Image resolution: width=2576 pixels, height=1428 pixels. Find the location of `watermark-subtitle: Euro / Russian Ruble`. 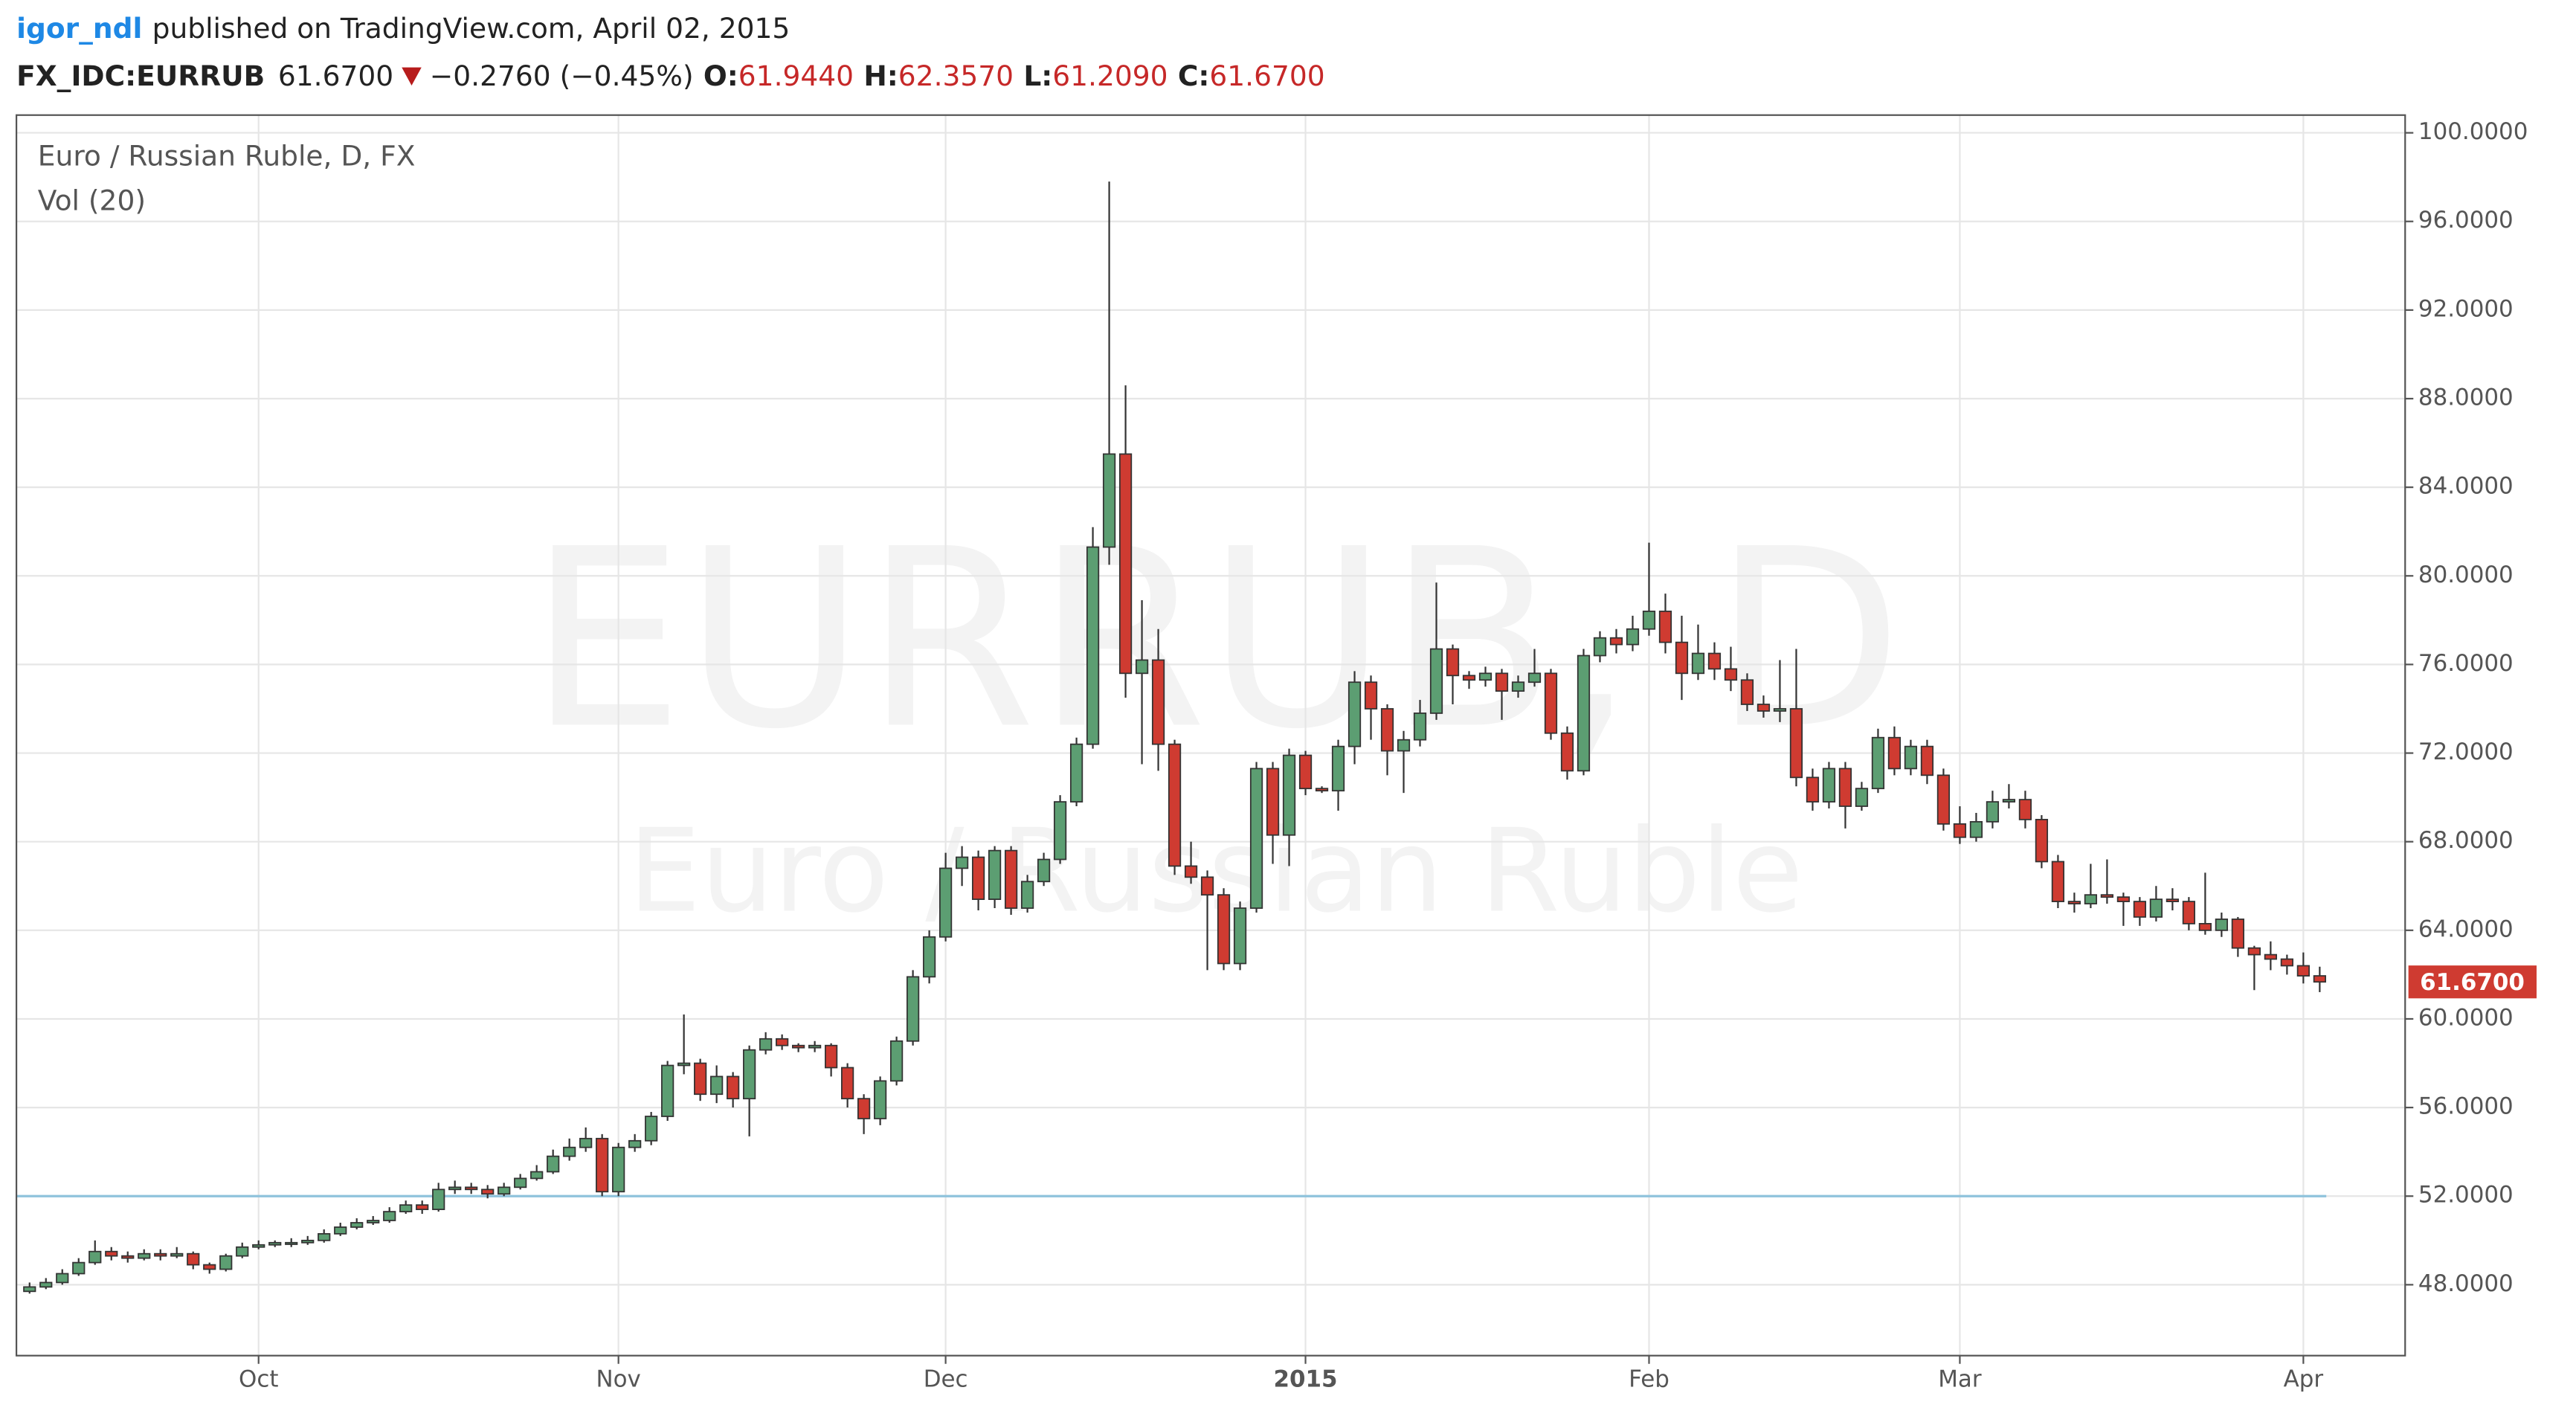

watermark-subtitle: Euro / Russian Ruble is located at coordinates (1215, 871).